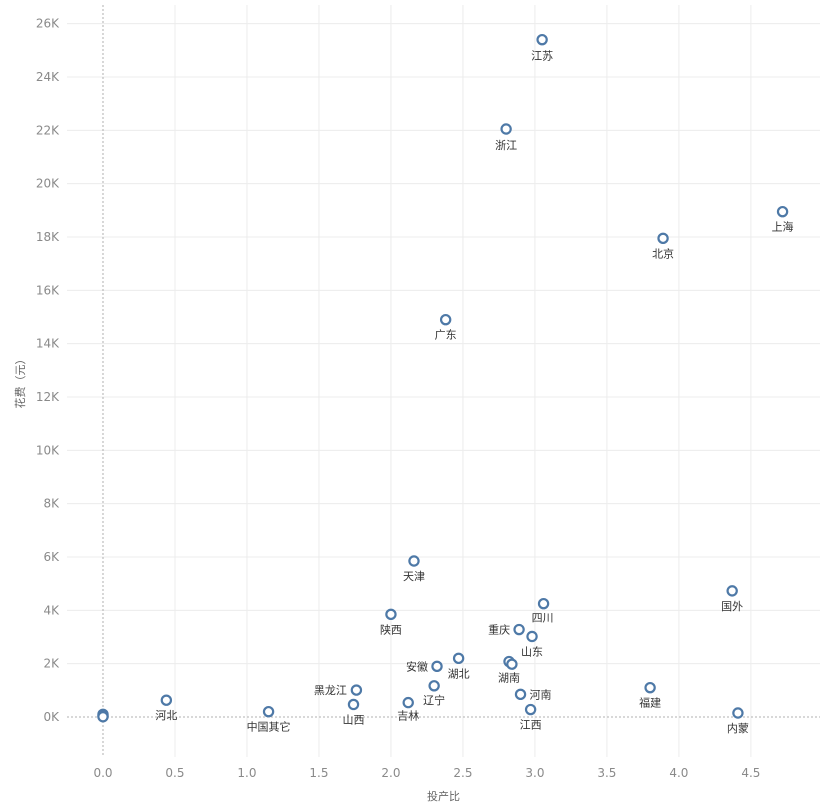 The width and height of the screenshot is (830, 808). Describe the element at coordinates (738, 728) in the screenshot. I see `point-label: 内蒙` at that location.